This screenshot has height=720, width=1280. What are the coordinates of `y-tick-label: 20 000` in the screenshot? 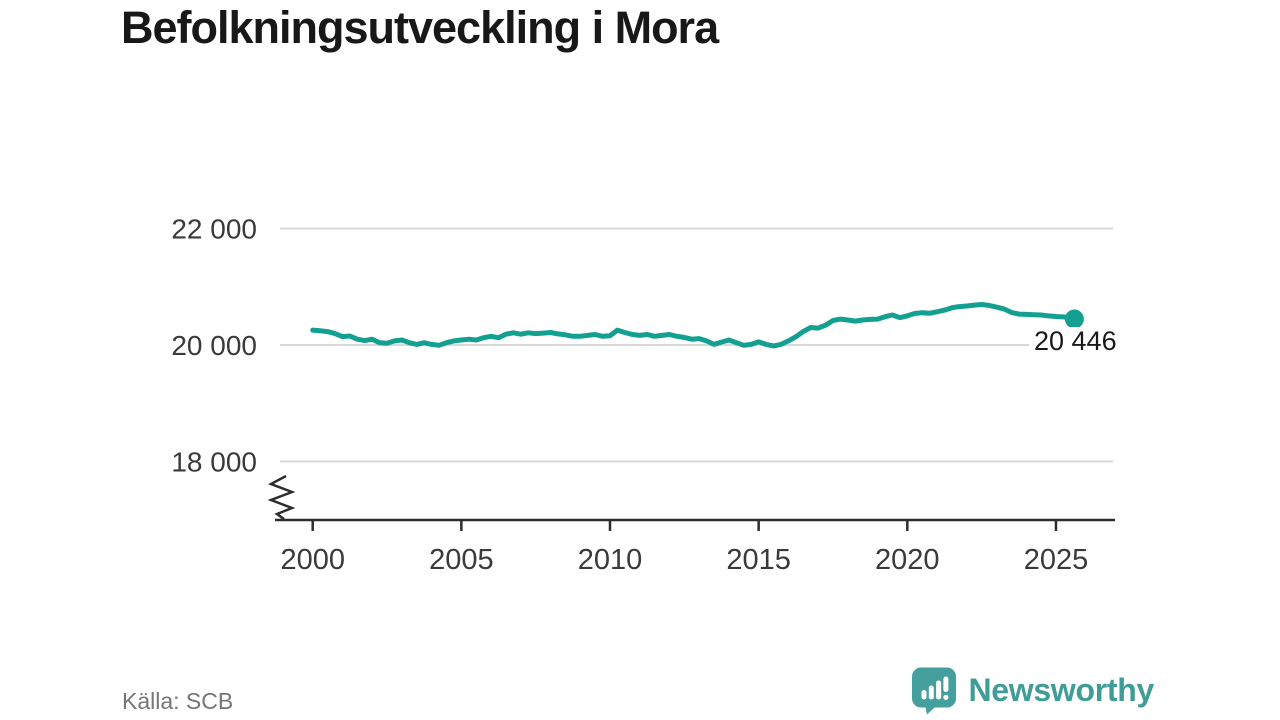 It's located at (214, 345).